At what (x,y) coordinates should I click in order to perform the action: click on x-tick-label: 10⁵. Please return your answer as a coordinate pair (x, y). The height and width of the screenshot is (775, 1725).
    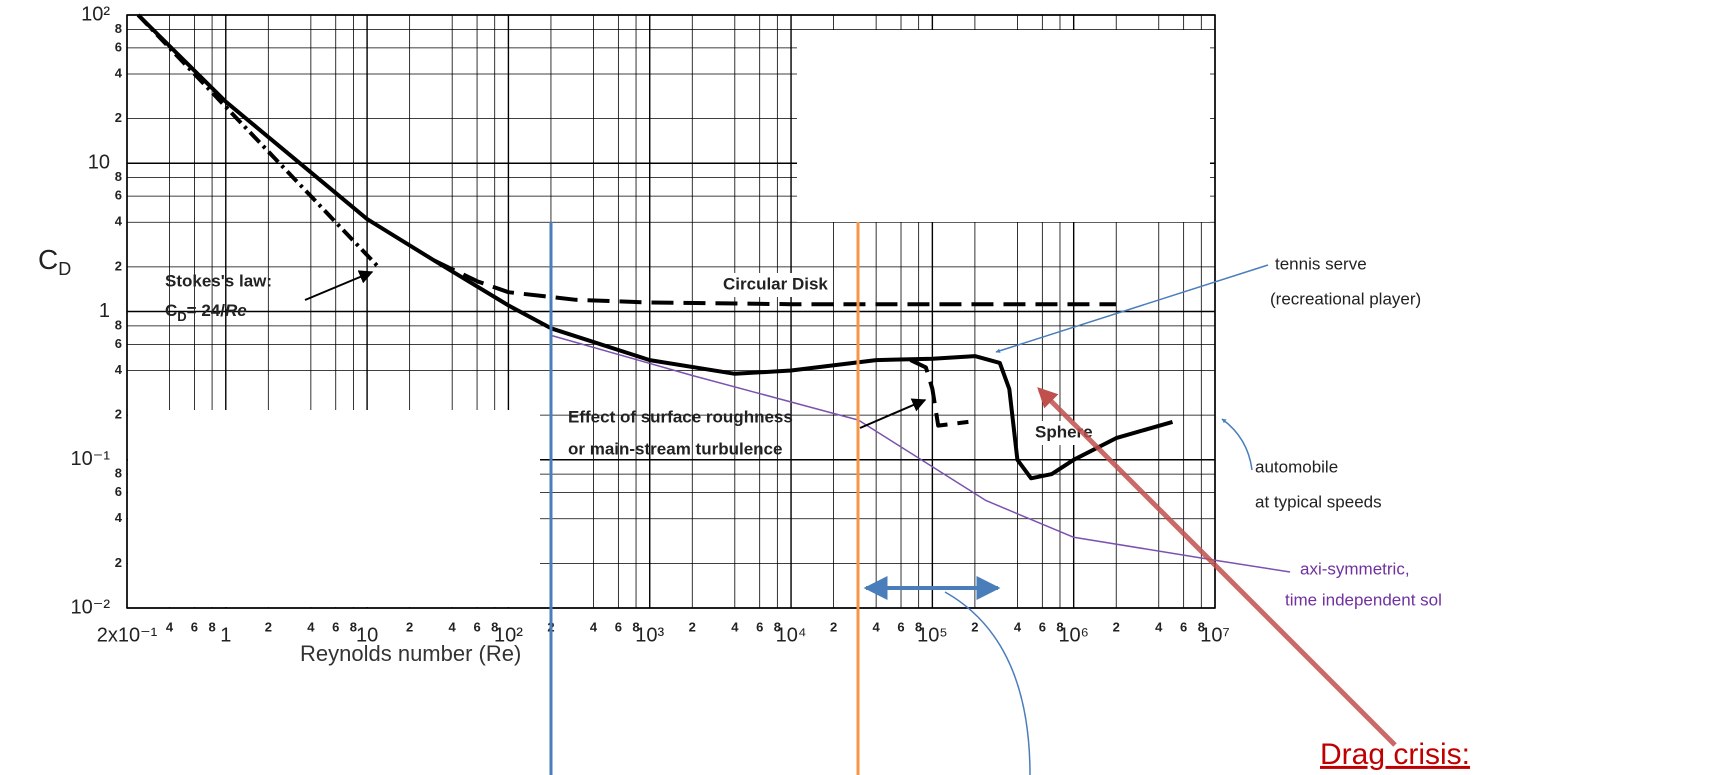
    Looking at the image, I should click on (932, 635).